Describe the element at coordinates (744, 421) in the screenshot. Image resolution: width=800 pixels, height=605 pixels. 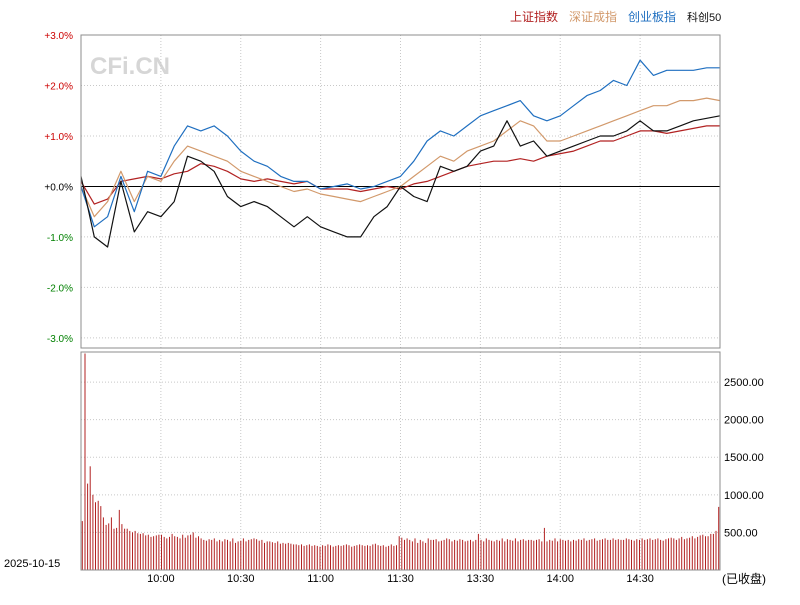
I see `volume-y-tick-label: 2000.00` at that location.